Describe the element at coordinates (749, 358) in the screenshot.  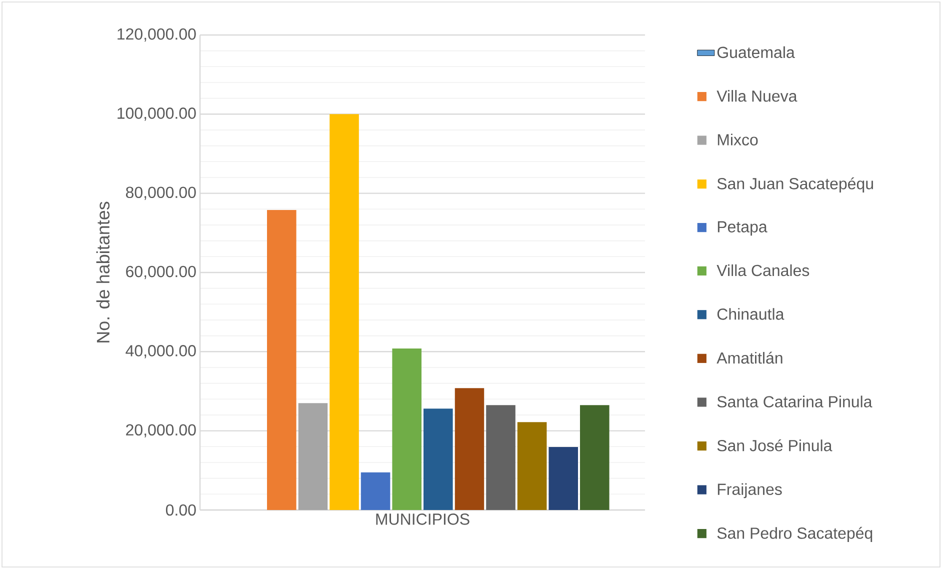
I see `legend-label: Amatitlán` at that location.